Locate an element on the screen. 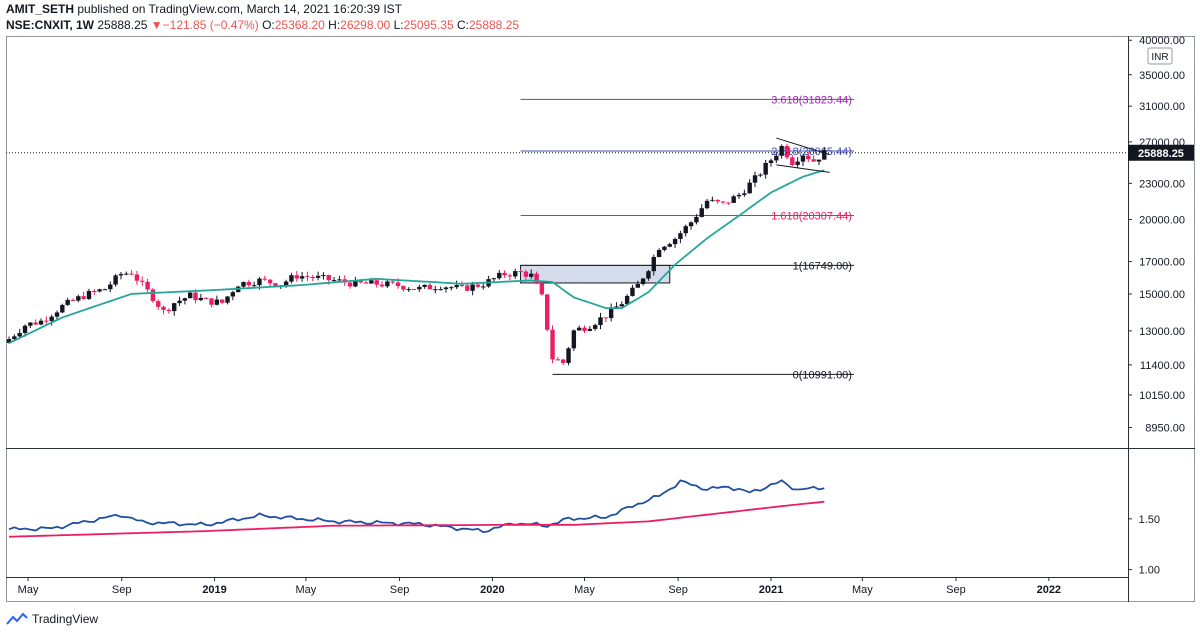 This screenshot has height=635, width=1200. triangle-upper-trendline is located at coordinates (803, 146).